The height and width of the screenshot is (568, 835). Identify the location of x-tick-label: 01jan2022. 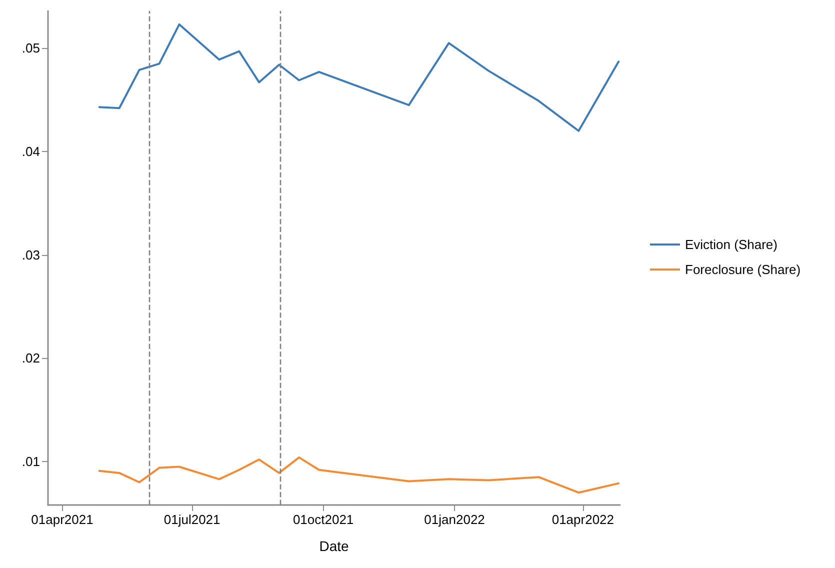
(454, 519).